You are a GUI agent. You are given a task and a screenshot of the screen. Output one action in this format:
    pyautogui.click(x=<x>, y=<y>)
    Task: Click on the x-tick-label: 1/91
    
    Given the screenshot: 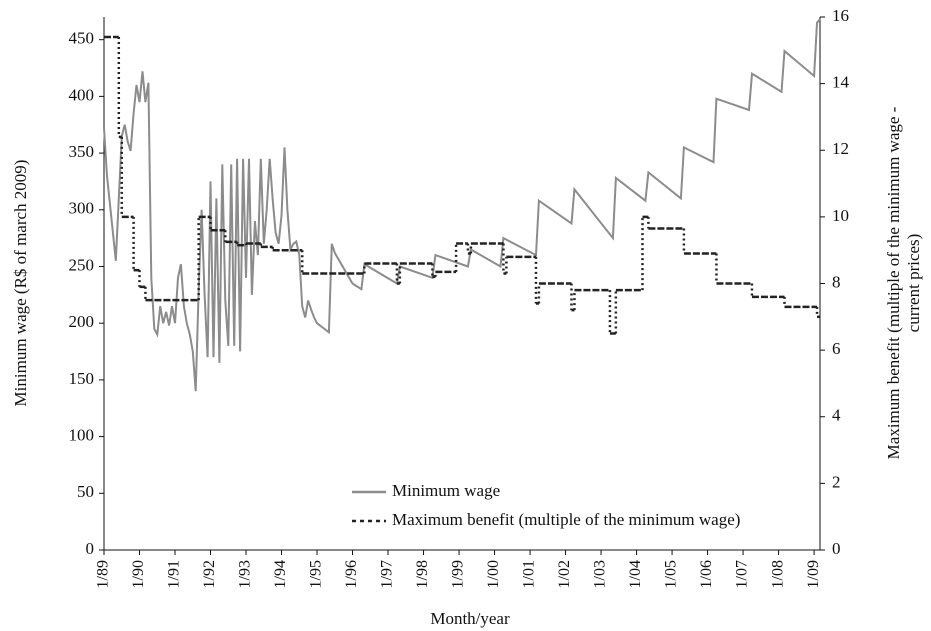 What is the action you would take?
    pyautogui.click(x=174, y=574)
    